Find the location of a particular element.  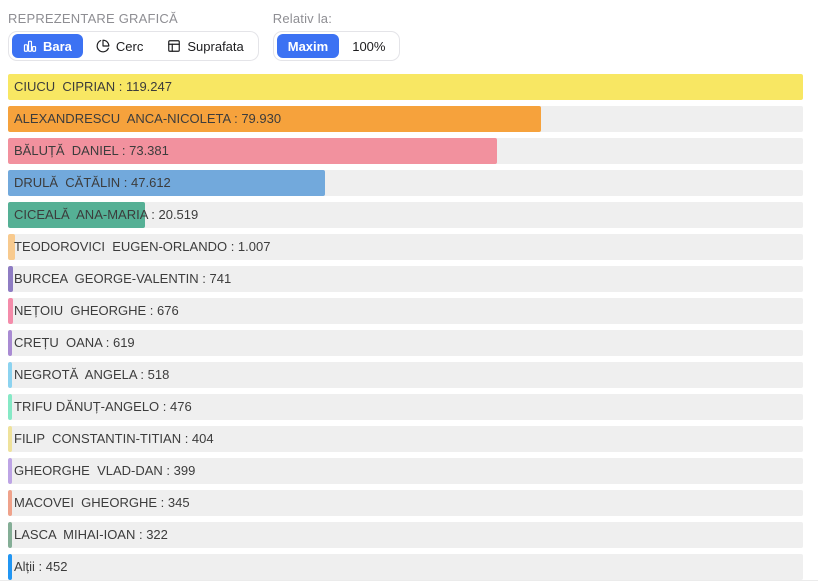

bar-label: DRULĂ CĂTĂLIN : 47.612 is located at coordinates (92, 182).